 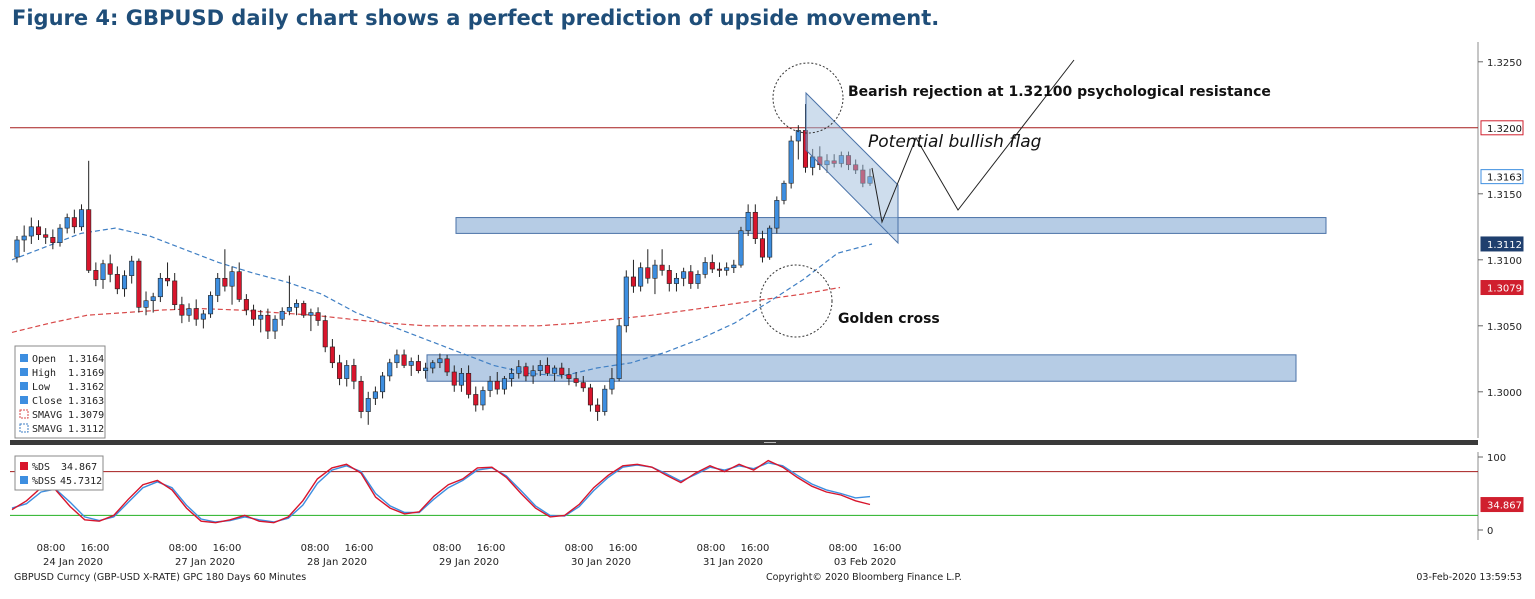 What do you see at coordinates (61, 415) in the screenshot?
I see `price-legend-row: SMAVG 1.3079` at bounding box center [61, 415].